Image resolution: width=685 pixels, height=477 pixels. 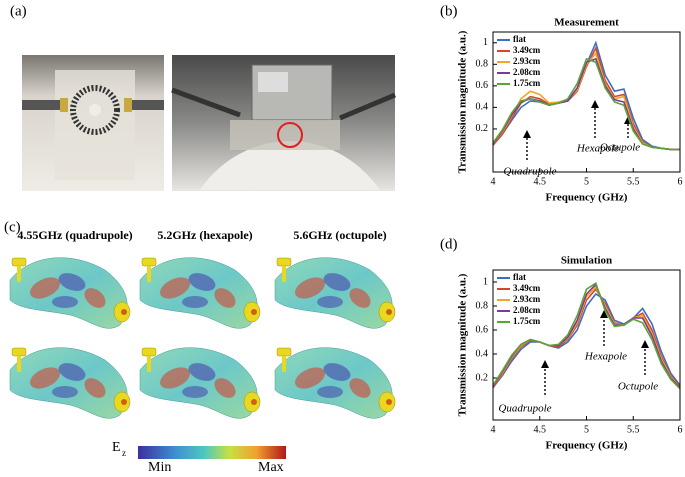 What do you see at coordinates (271, 467) in the screenshot?
I see `colorbar-max: Max` at bounding box center [271, 467].